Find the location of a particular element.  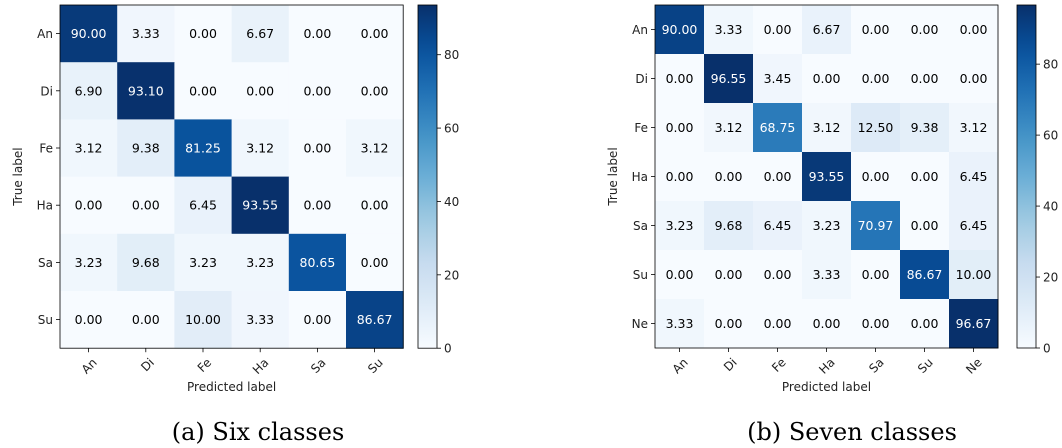

cell-value-label: 96.55 is located at coordinates (729, 78).